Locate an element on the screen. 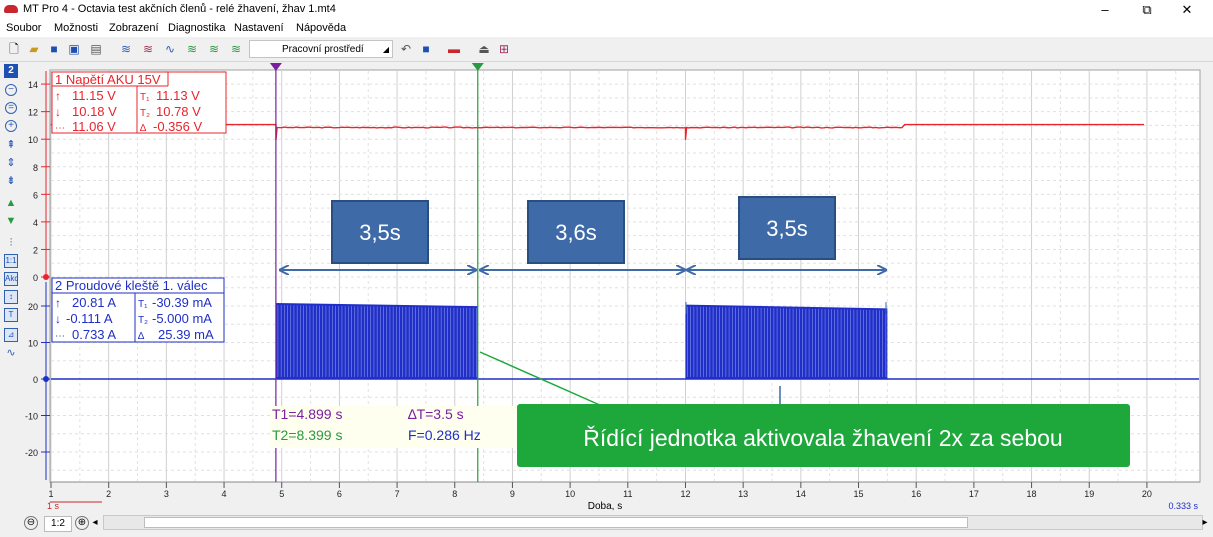  x-tick-label: 3 is located at coordinates (166, 494).